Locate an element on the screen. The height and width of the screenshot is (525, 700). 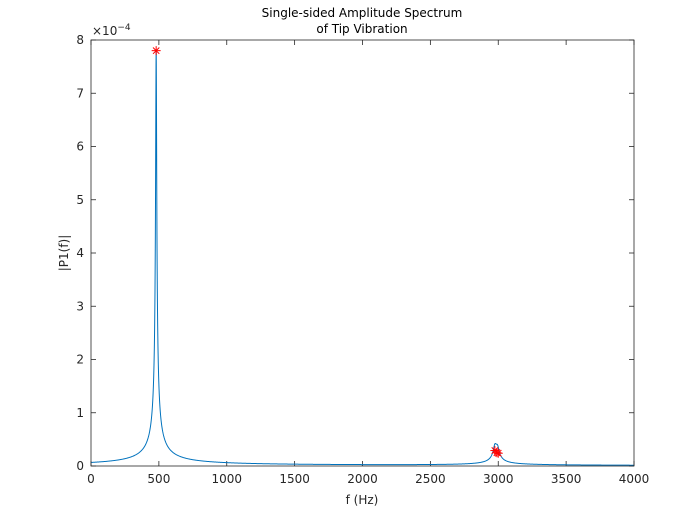
y-tick-label: 8 is located at coordinates (80, 40).